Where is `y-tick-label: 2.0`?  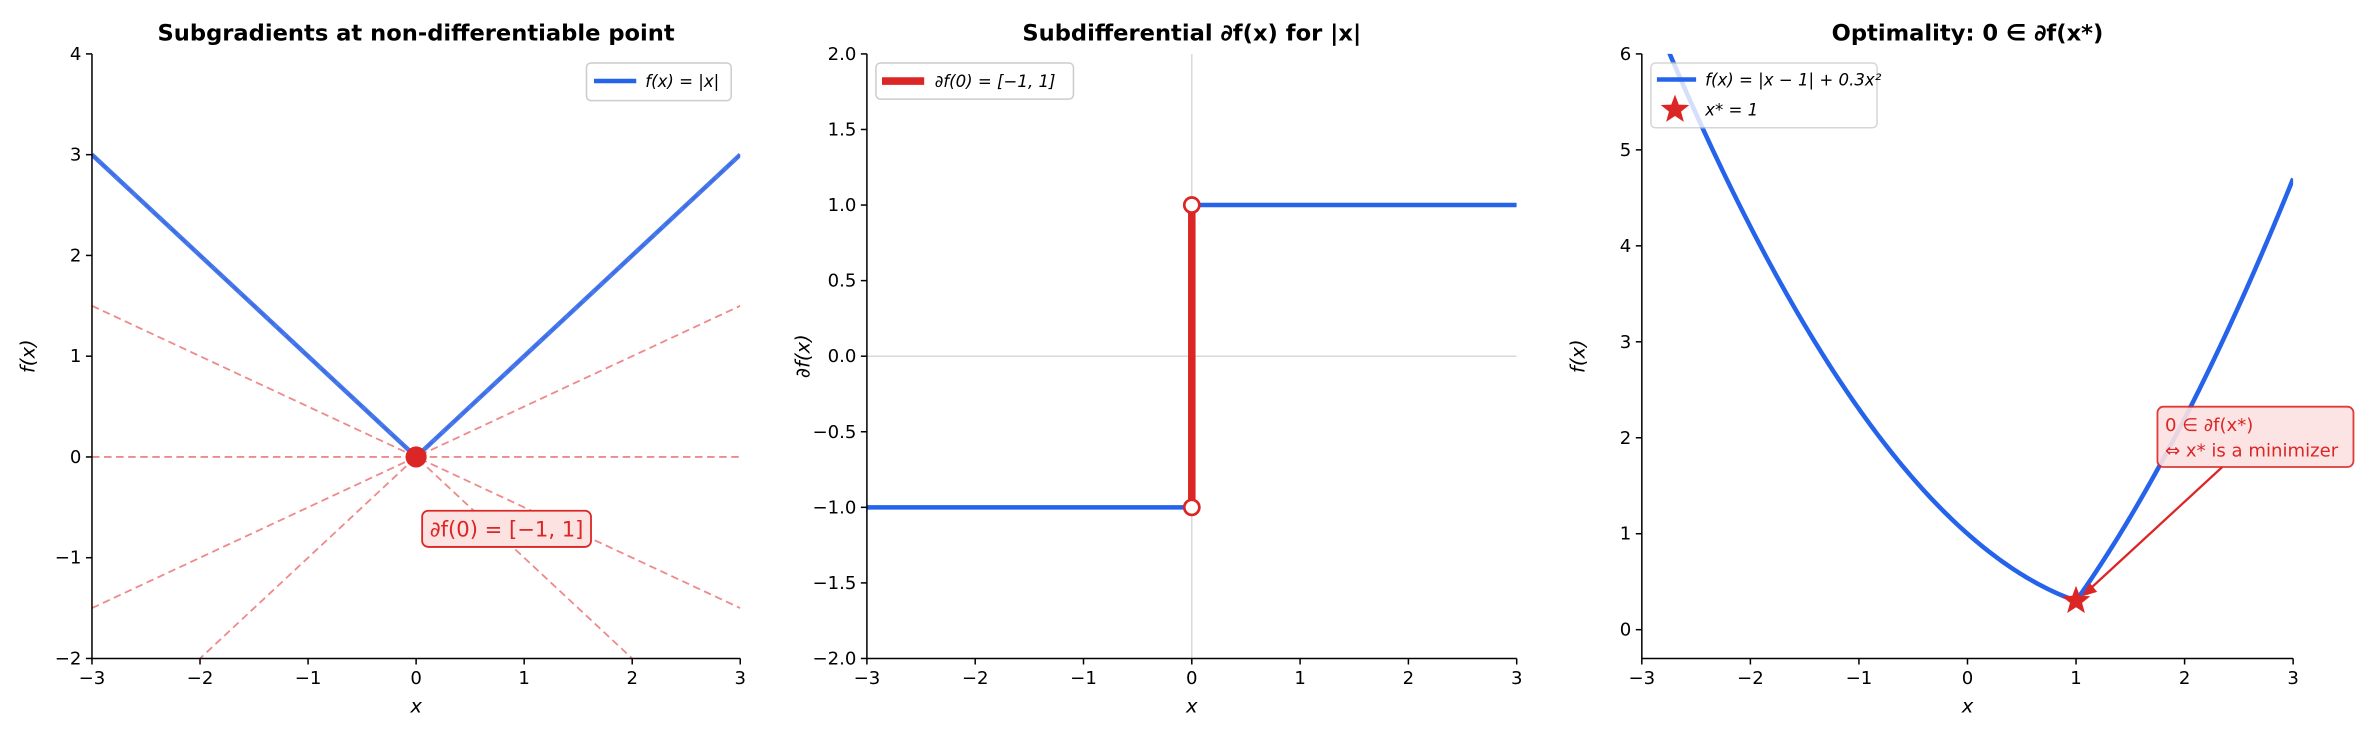
y-tick-label: 2.0 is located at coordinates (842, 54).